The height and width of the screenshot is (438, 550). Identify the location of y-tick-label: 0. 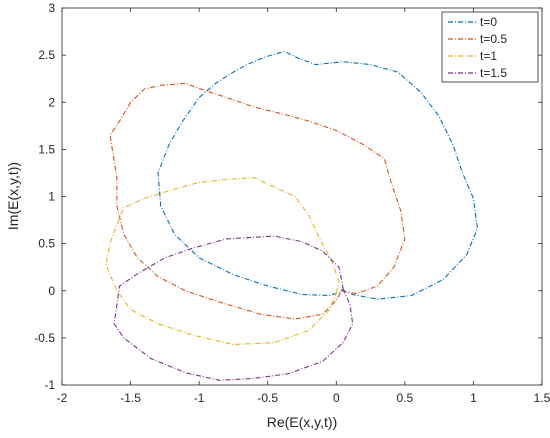
(51, 291).